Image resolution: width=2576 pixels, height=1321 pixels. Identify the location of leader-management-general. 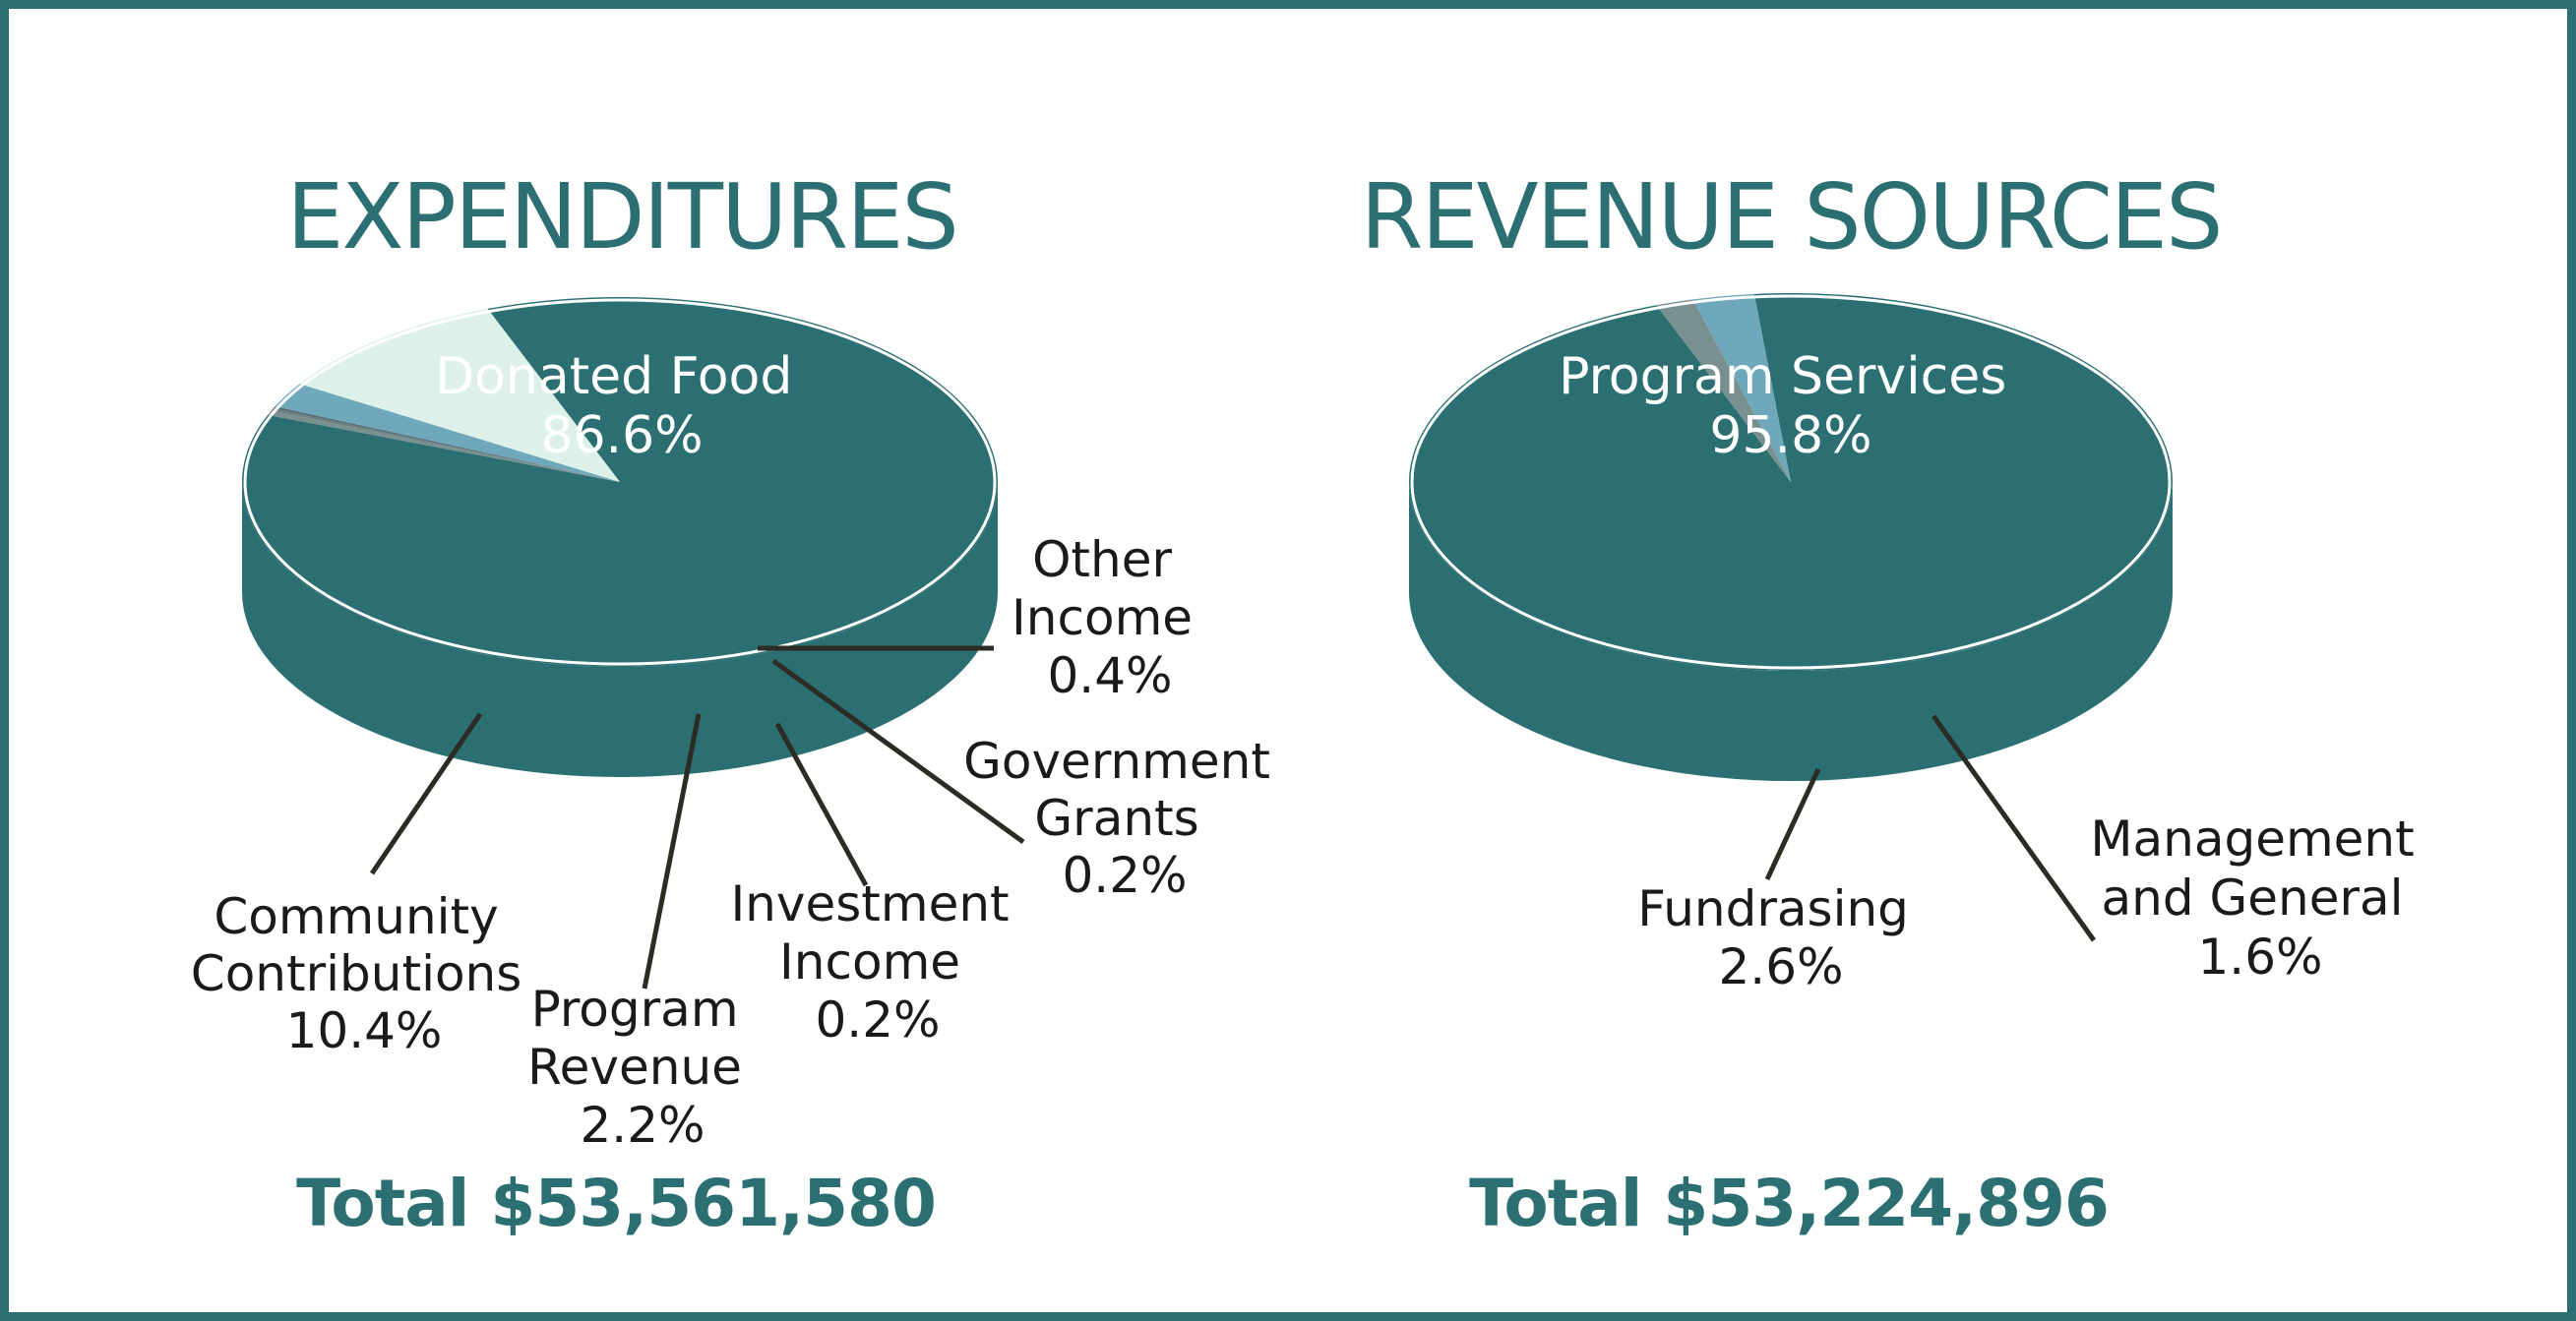
(2014, 828).